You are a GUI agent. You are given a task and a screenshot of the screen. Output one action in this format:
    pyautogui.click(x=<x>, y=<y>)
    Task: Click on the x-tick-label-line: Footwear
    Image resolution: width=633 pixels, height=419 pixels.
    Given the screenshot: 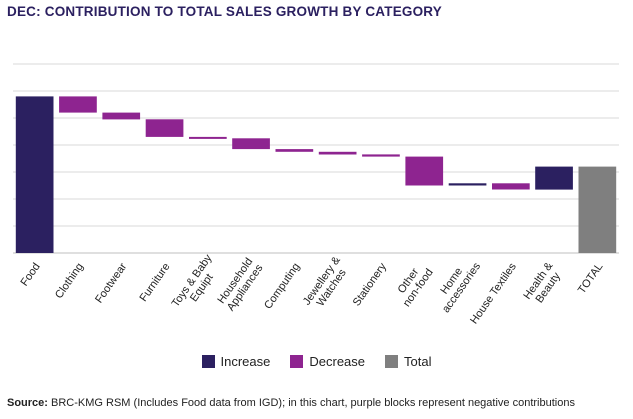 What is the action you would take?
    pyautogui.click(x=111, y=283)
    